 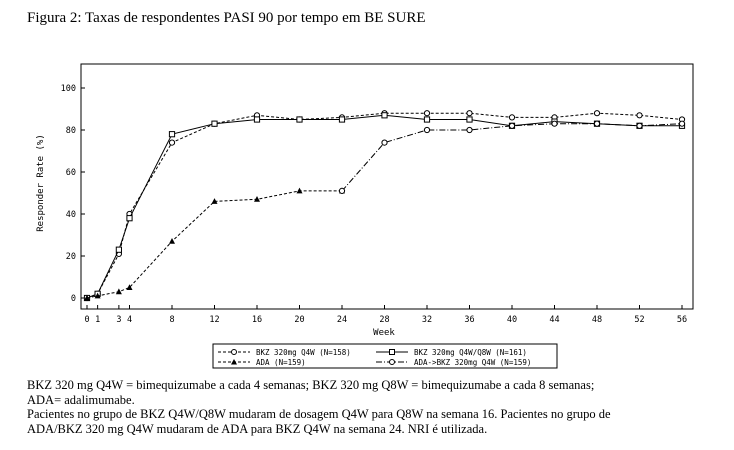 What do you see at coordinates (71, 131) in the screenshot?
I see `y-tick-label: 80` at bounding box center [71, 131].